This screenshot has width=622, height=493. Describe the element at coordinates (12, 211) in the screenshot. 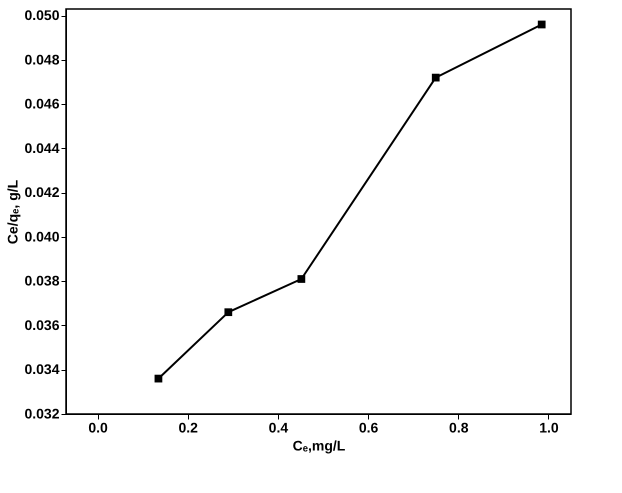

I see `y-axis-title: Ce/qₑ, g/L` at that location.